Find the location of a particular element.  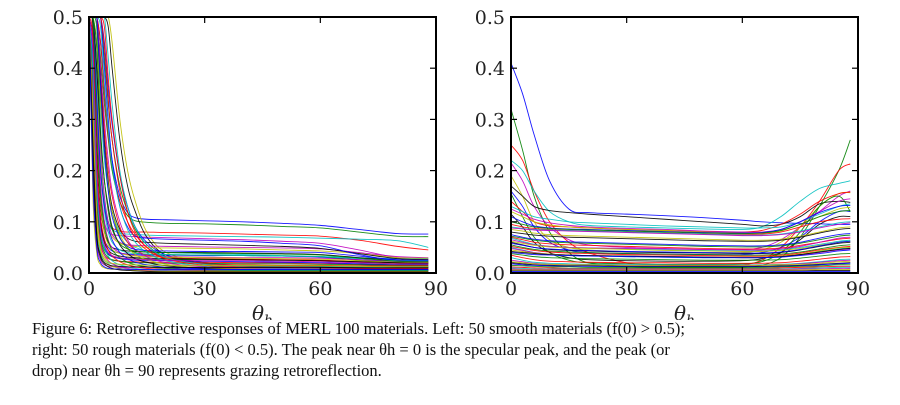

series-line-r15 is located at coordinates (681, 219).